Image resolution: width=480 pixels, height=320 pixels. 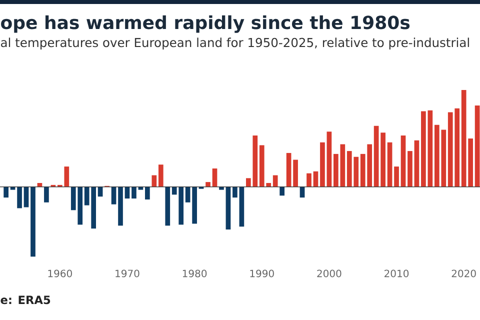 I want to click on x-tick-label: 1960, so click(x=60, y=274).